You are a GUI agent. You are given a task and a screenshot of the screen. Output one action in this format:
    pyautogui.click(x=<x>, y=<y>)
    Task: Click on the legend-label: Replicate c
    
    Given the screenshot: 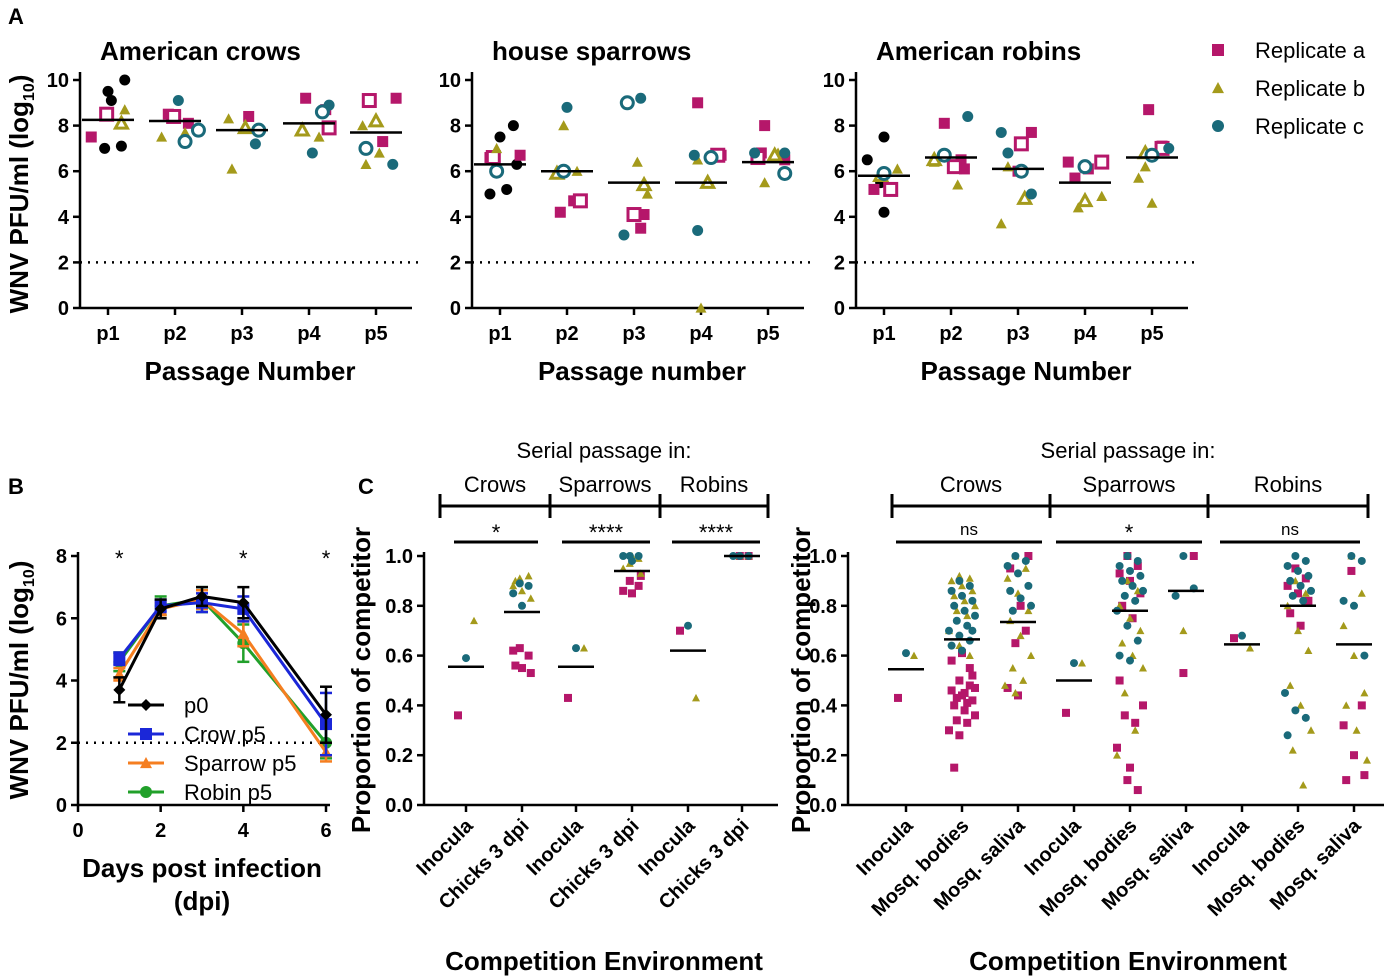 What is the action you would take?
    pyautogui.click(x=1309, y=126)
    